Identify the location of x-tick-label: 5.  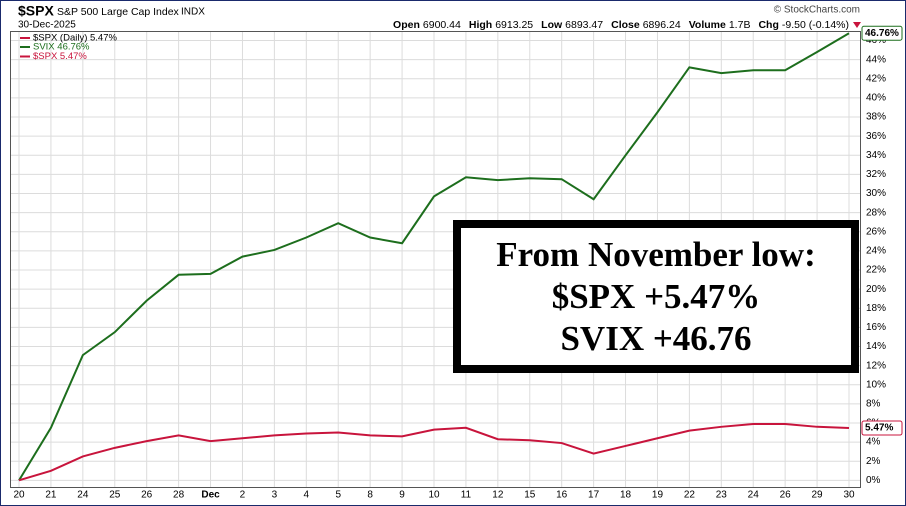
(338, 495).